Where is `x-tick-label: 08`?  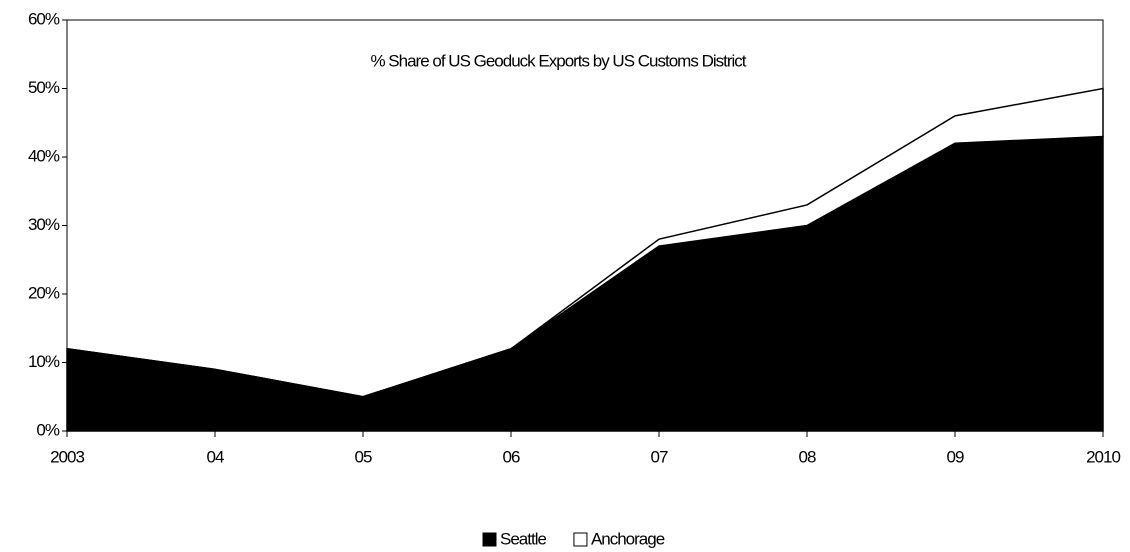 x-tick-label: 08 is located at coordinates (807, 456).